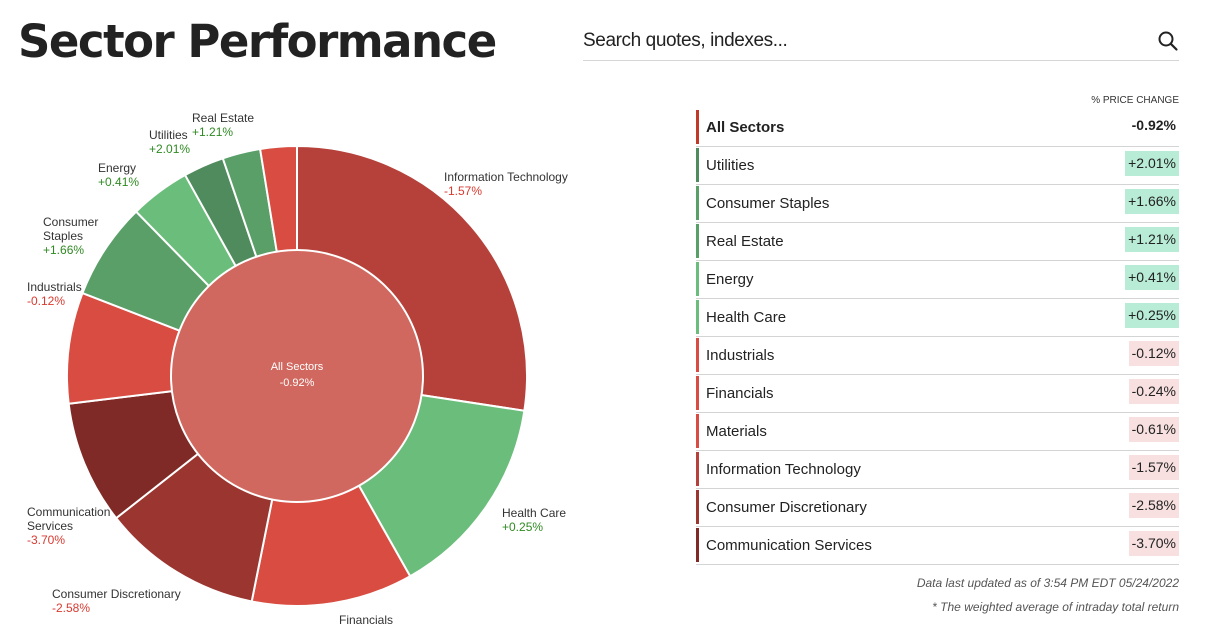 The height and width of the screenshot is (630, 1205). I want to click on slice-change-label: +2.01%, so click(169, 149).